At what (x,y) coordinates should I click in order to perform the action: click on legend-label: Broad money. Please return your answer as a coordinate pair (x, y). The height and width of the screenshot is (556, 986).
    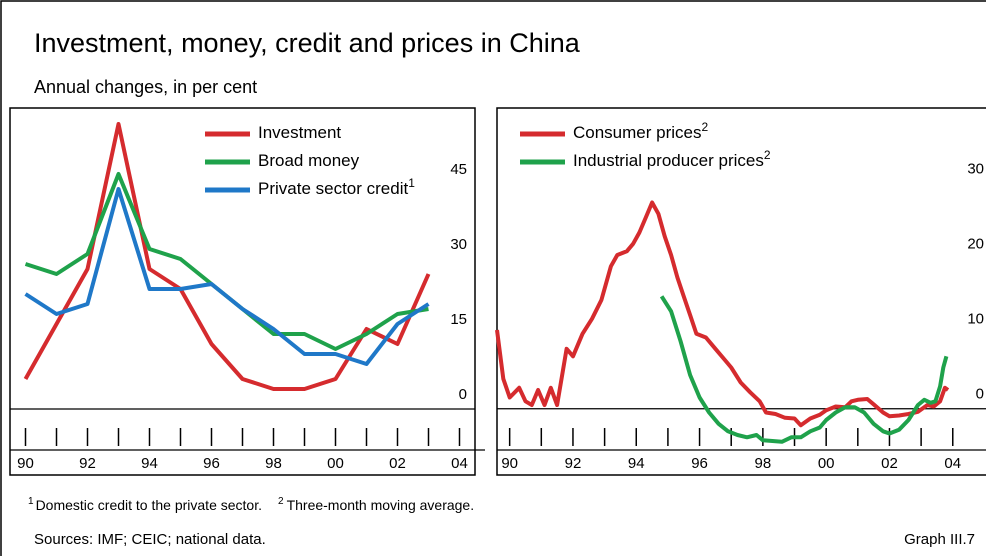
    Looking at the image, I should click on (309, 160).